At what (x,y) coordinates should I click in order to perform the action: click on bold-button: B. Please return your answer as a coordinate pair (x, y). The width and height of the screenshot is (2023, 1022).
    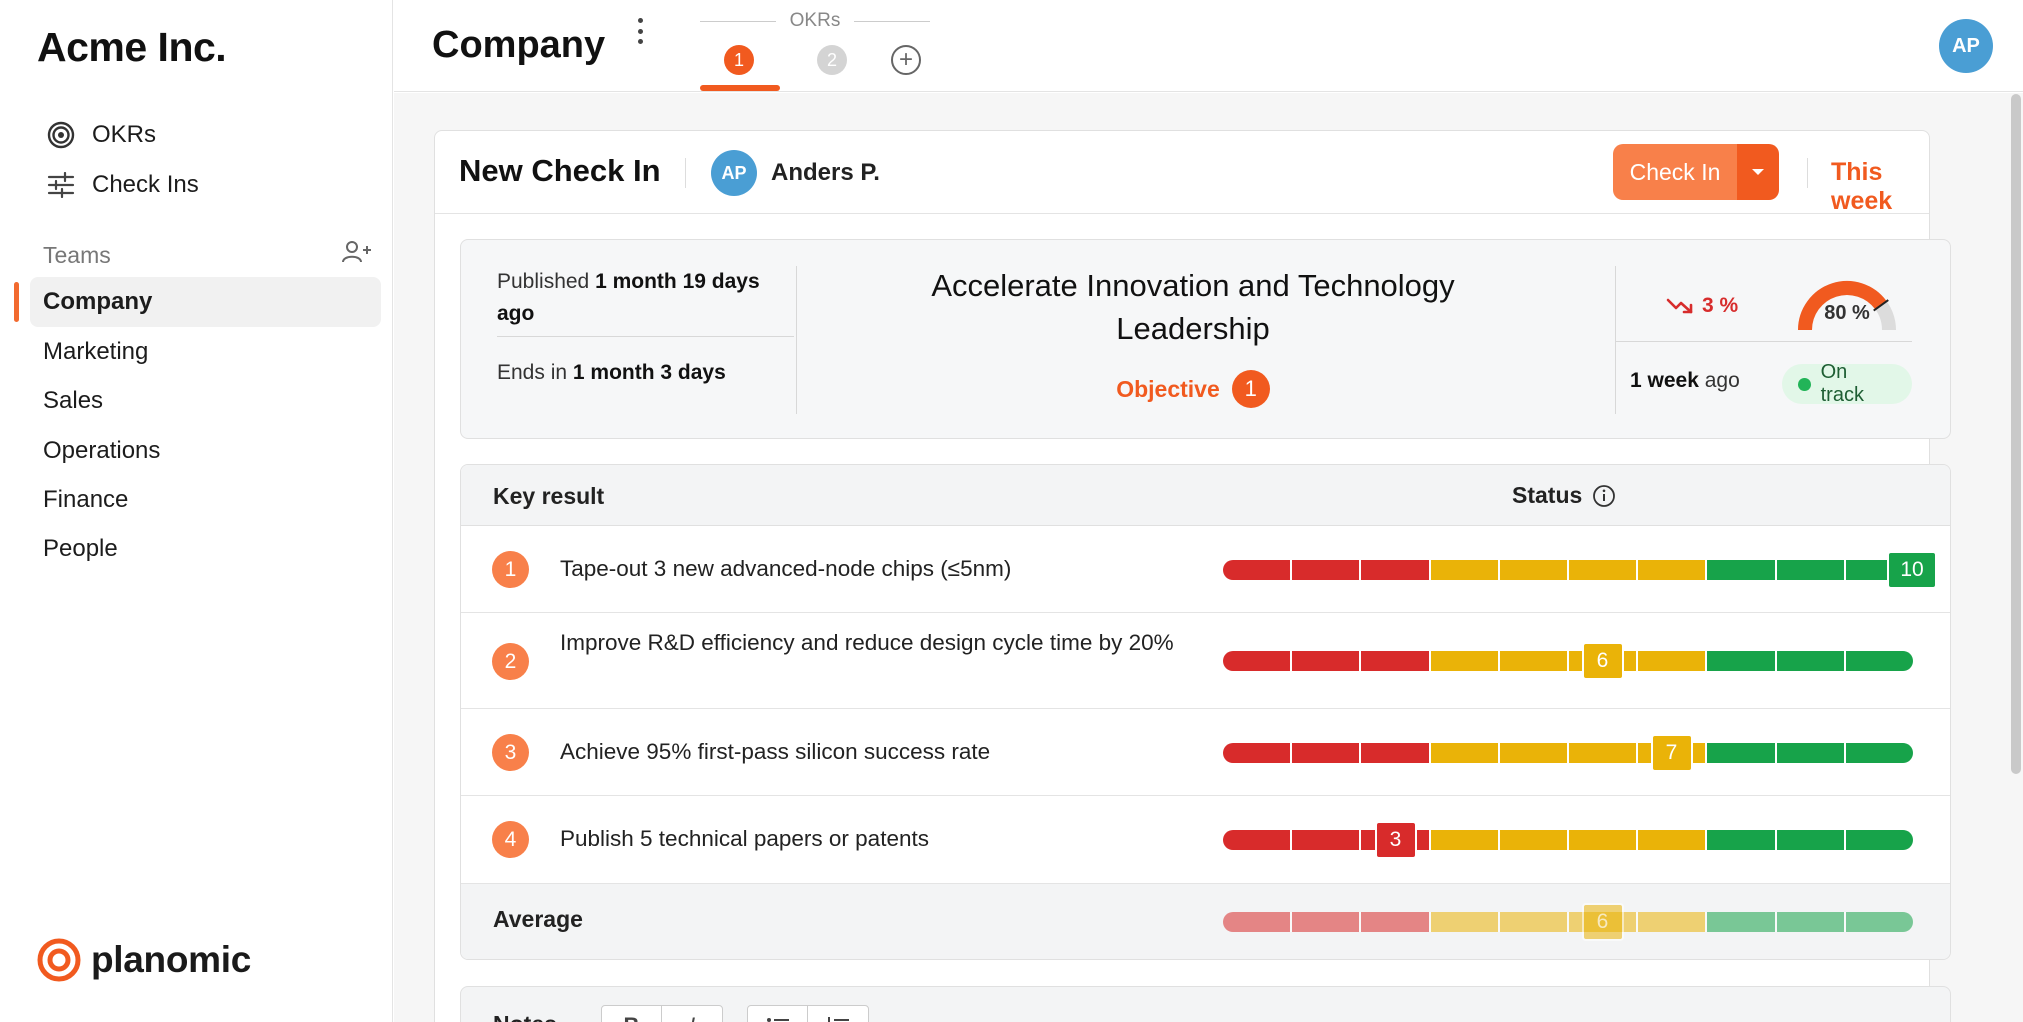
    Looking at the image, I should click on (632, 1014).